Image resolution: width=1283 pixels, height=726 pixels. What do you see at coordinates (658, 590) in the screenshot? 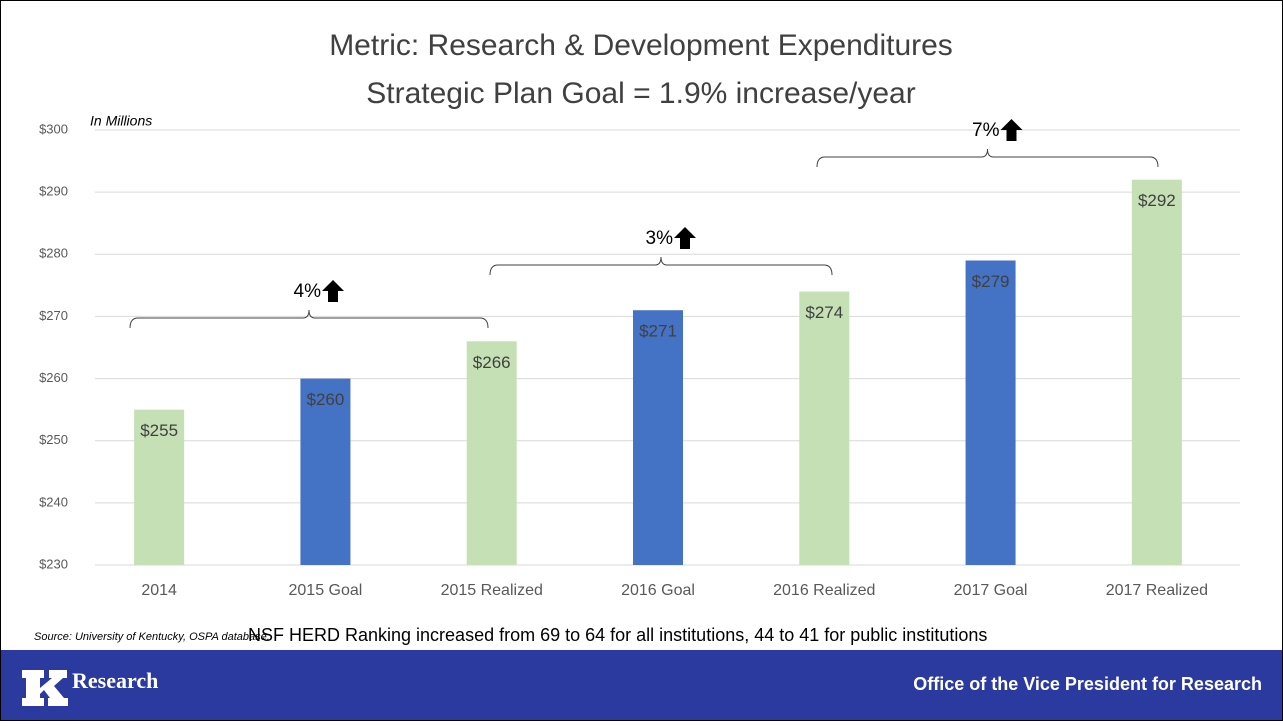
I see `x-tick-label: 2016 Goal` at bounding box center [658, 590].